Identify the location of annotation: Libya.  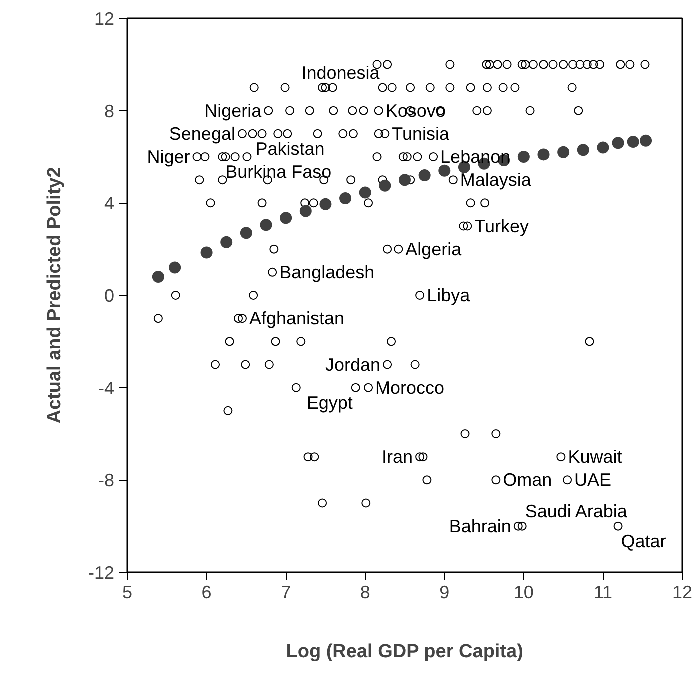
(449, 296).